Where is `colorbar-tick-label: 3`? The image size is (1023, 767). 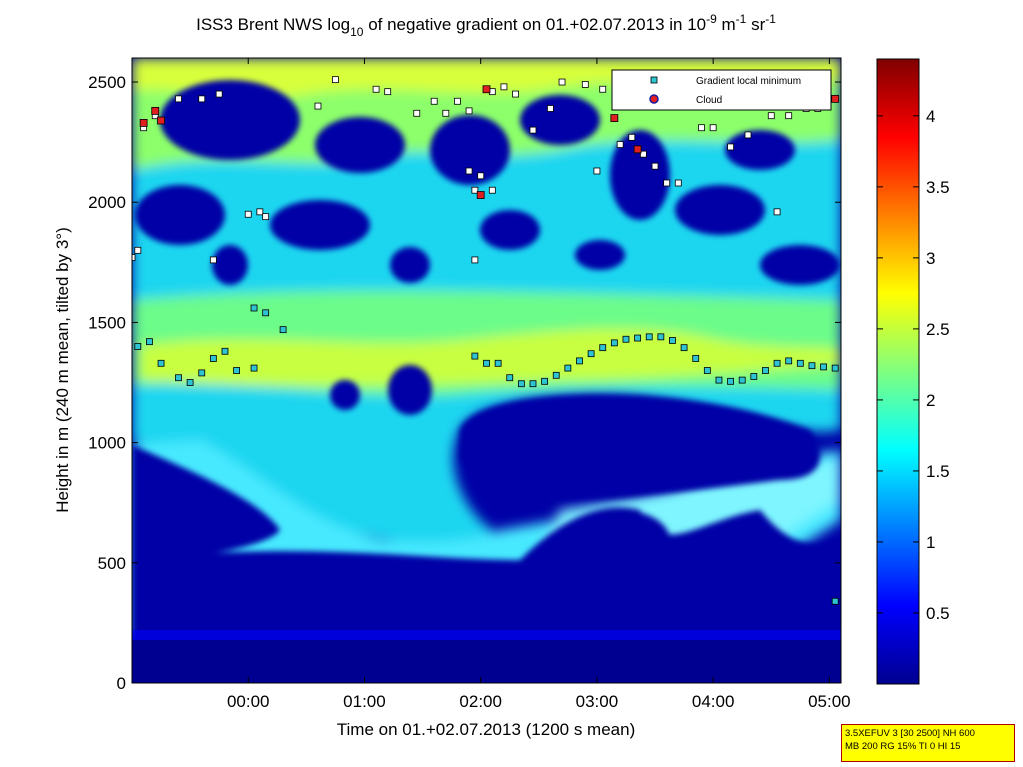
colorbar-tick-label: 3 is located at coordinates (930, 258).